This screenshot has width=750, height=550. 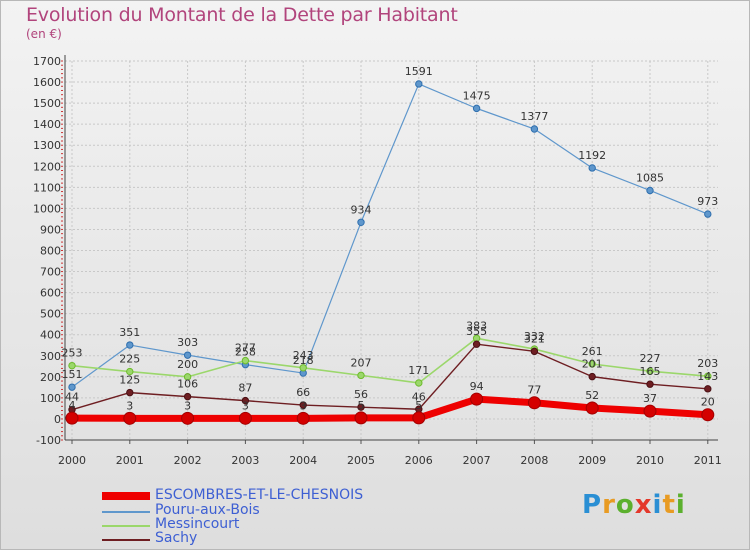 What do you see at coordinates (361, 394) in the screenshot?
I see `data-label: 56` at bounding box center [361, 394].